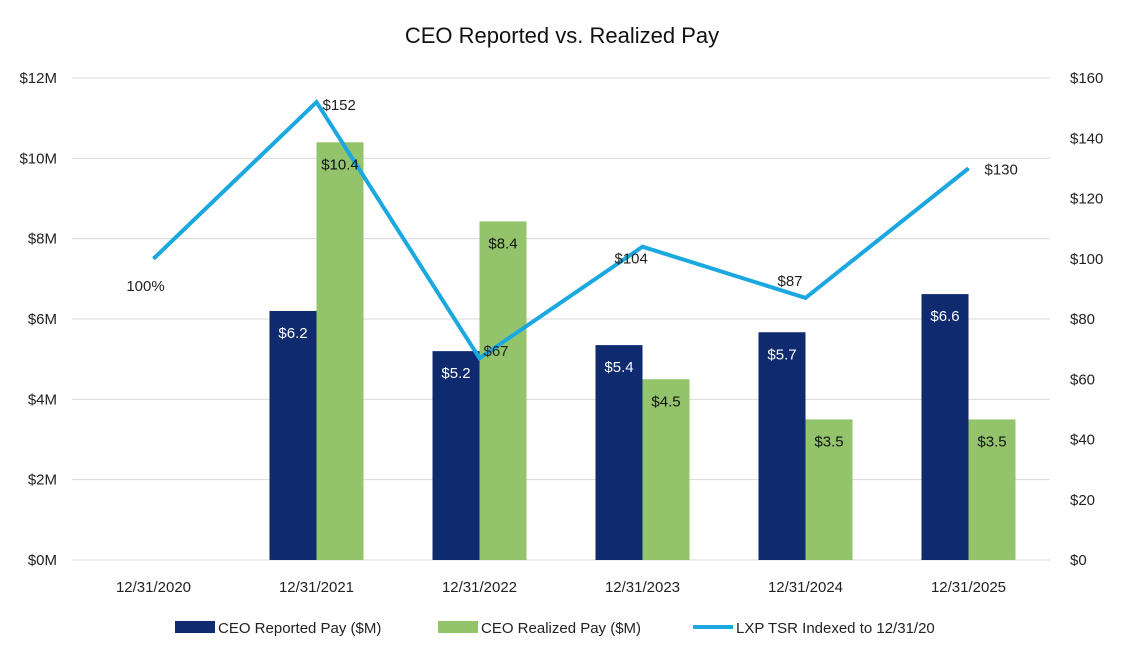 The height and width of the screenshot is (658, 1125). Describe the element at coordinates (195, 627) in the screenshot. I see `legend-reported-pay-swatch` at that location.